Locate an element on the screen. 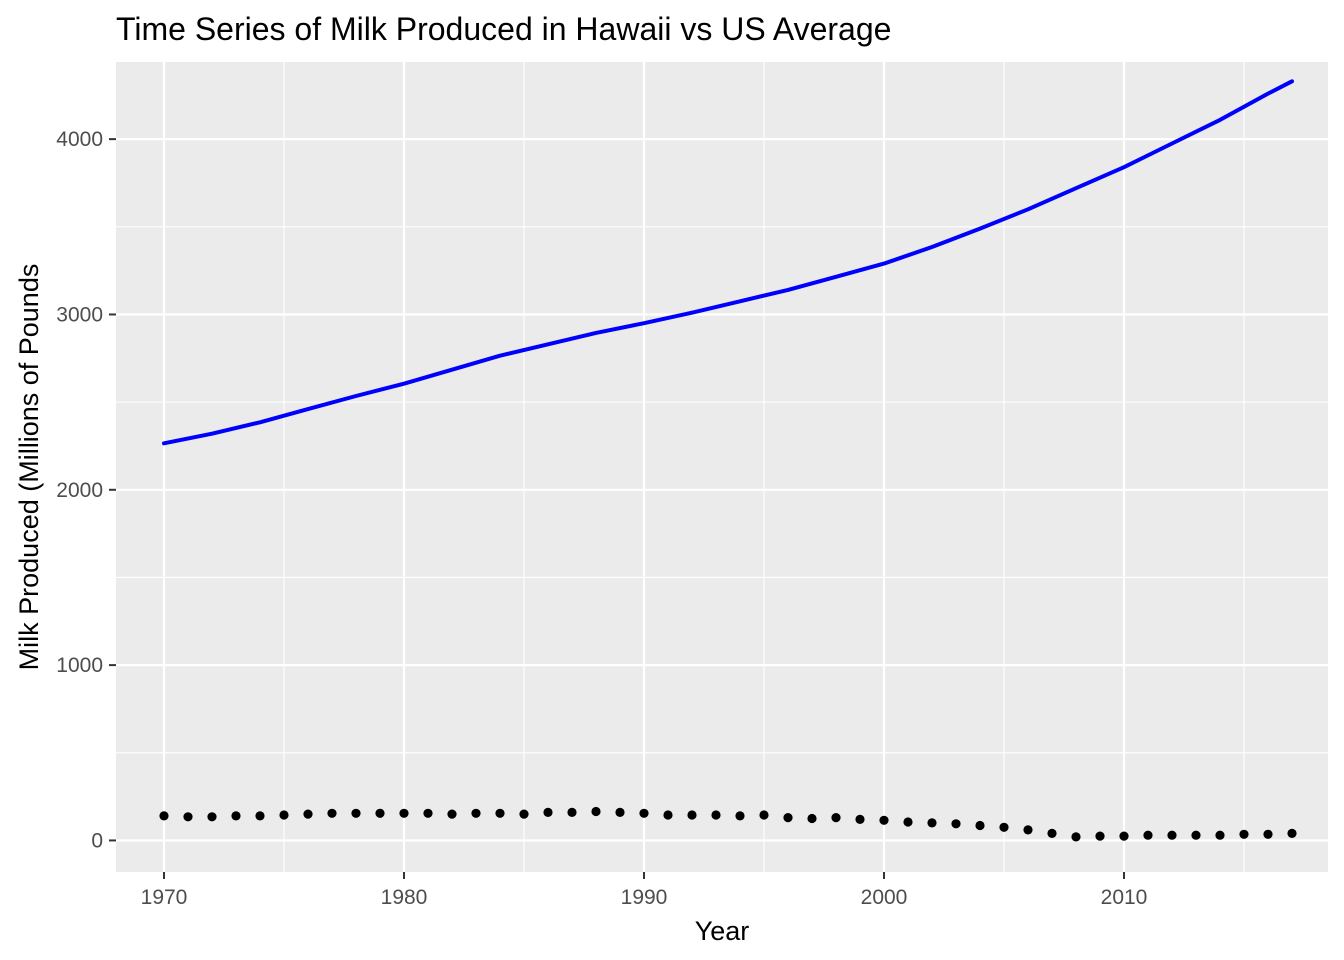 The image size is (1344, 960). y-tick-label: 3000 is located at coordinates (79, 314).